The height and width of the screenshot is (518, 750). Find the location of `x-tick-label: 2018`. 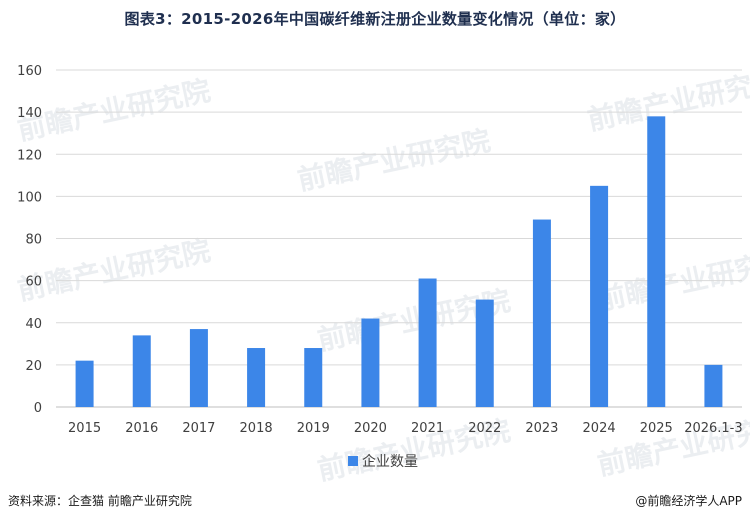

x-tick-label: 2018 is located at coordinates (256, 428).